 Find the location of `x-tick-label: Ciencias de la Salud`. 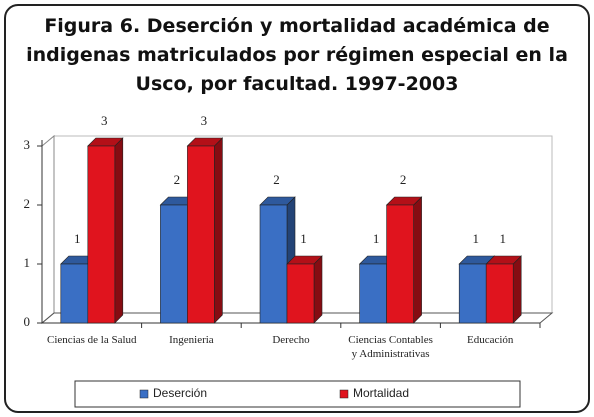

x-tick-label: Ciencias de la Salud is located at coordinates (92, 340).